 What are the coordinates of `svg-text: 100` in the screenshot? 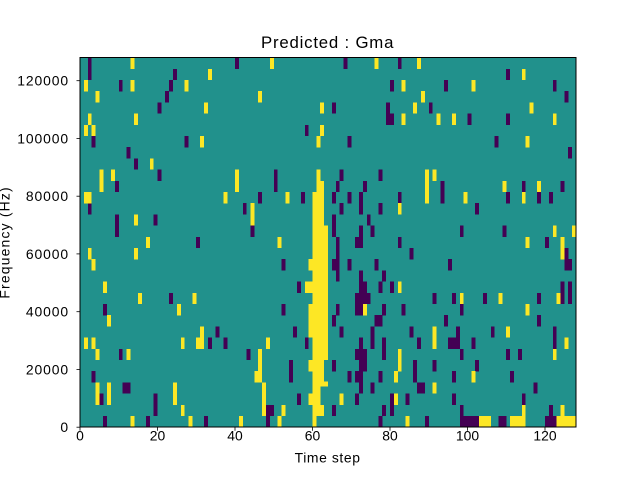 It's located at (467, 436).